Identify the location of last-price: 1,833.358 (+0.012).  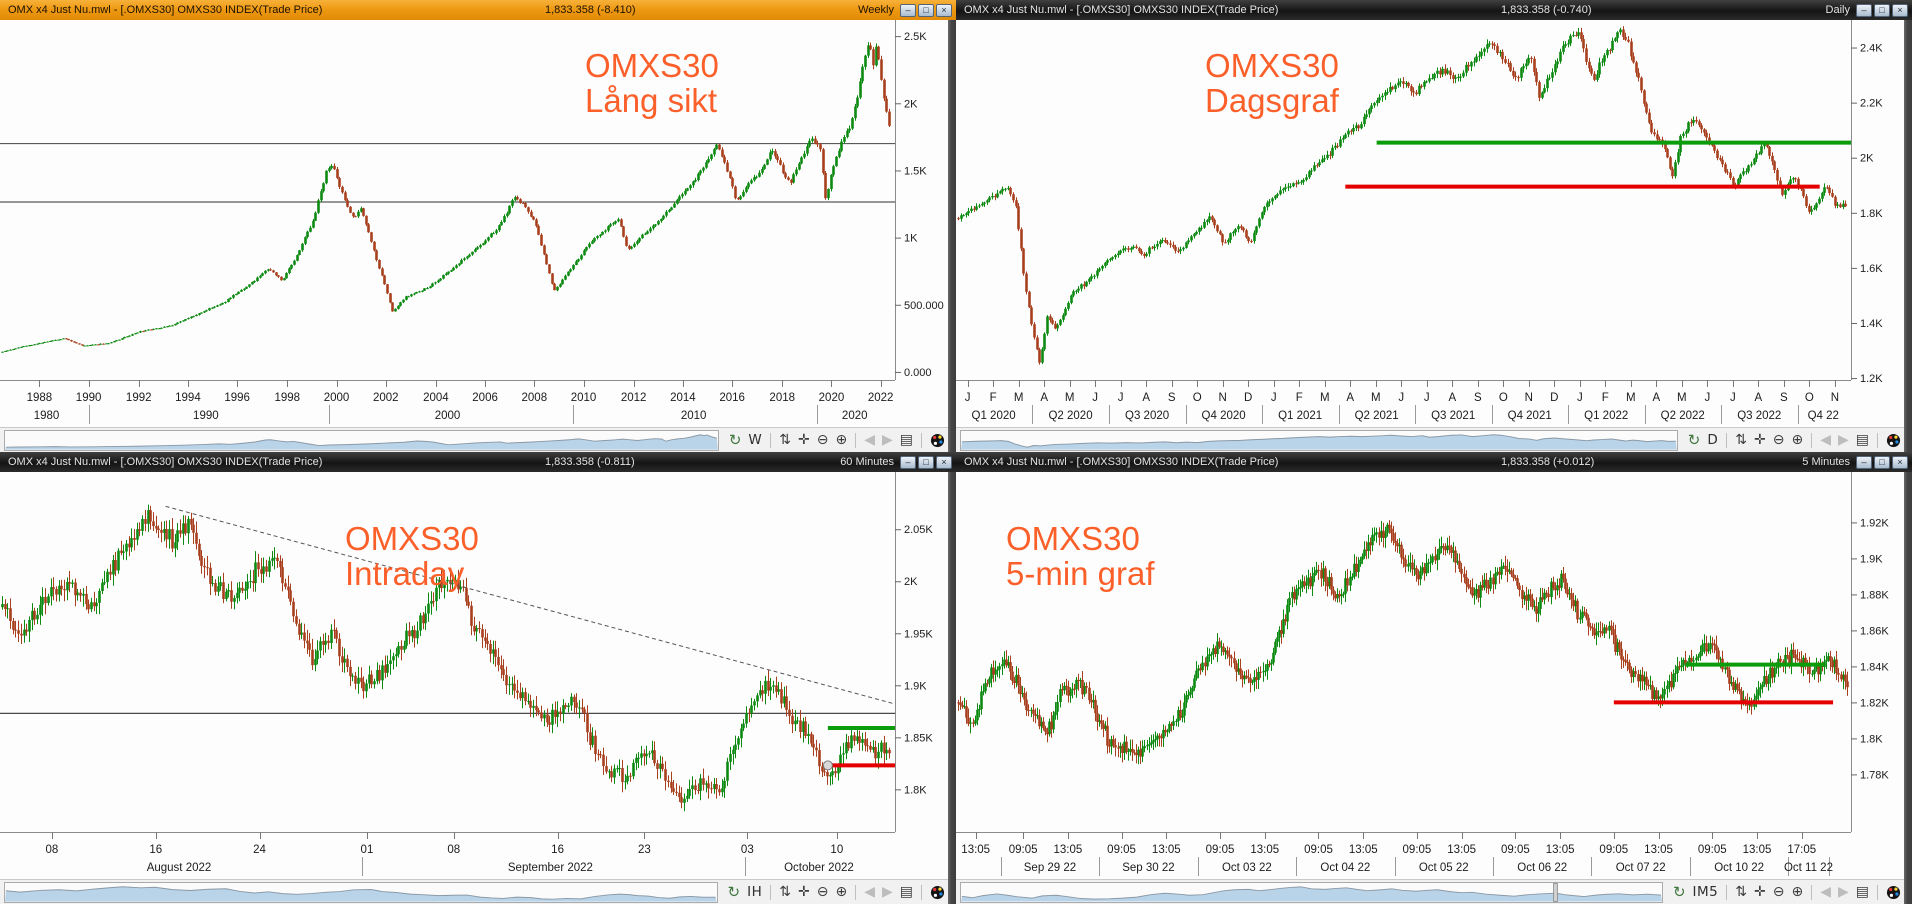
(1548, 462).